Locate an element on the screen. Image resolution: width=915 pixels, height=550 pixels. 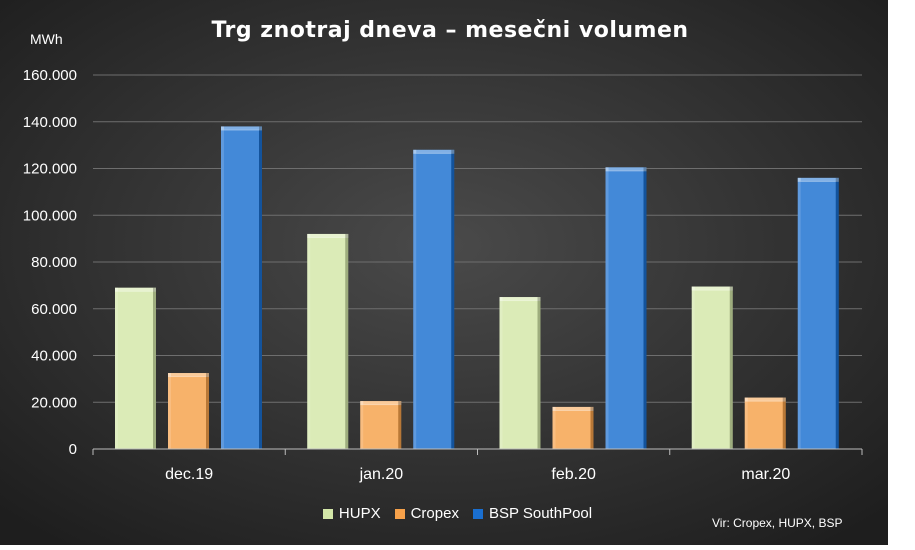
y-tick-label: 0 is located at coordinates (73, 449).